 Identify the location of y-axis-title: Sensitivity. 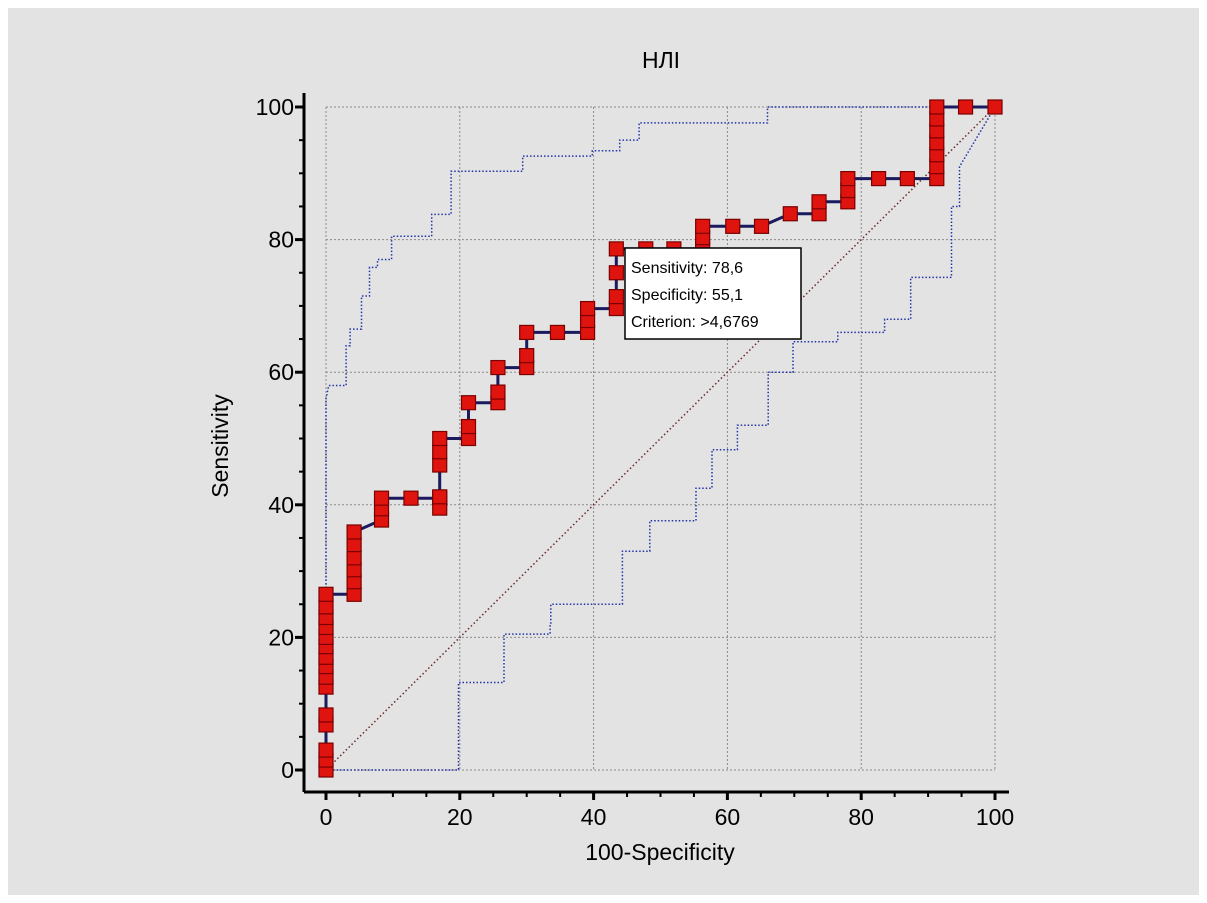
(220, 446).